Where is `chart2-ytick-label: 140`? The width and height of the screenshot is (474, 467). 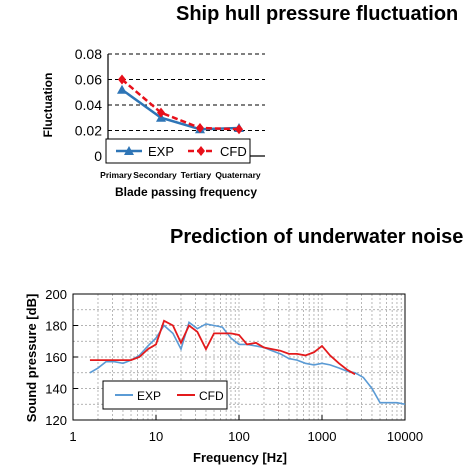
chart2-ytick-label: 140 is located at coordinates (56, 389).